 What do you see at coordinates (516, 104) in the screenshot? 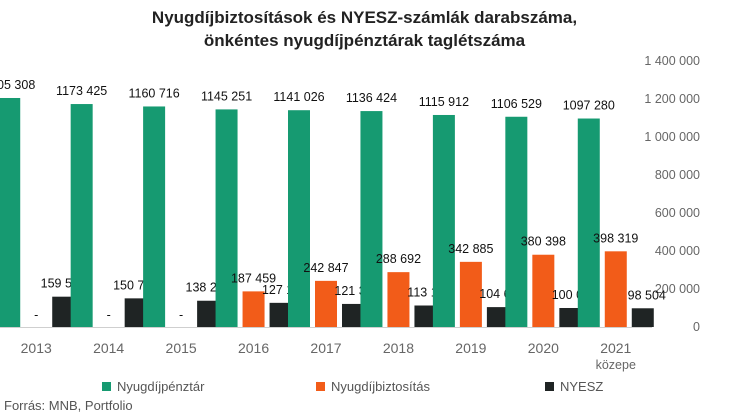
I see `data-label: 1106 529` at bounding box center [516, 104].